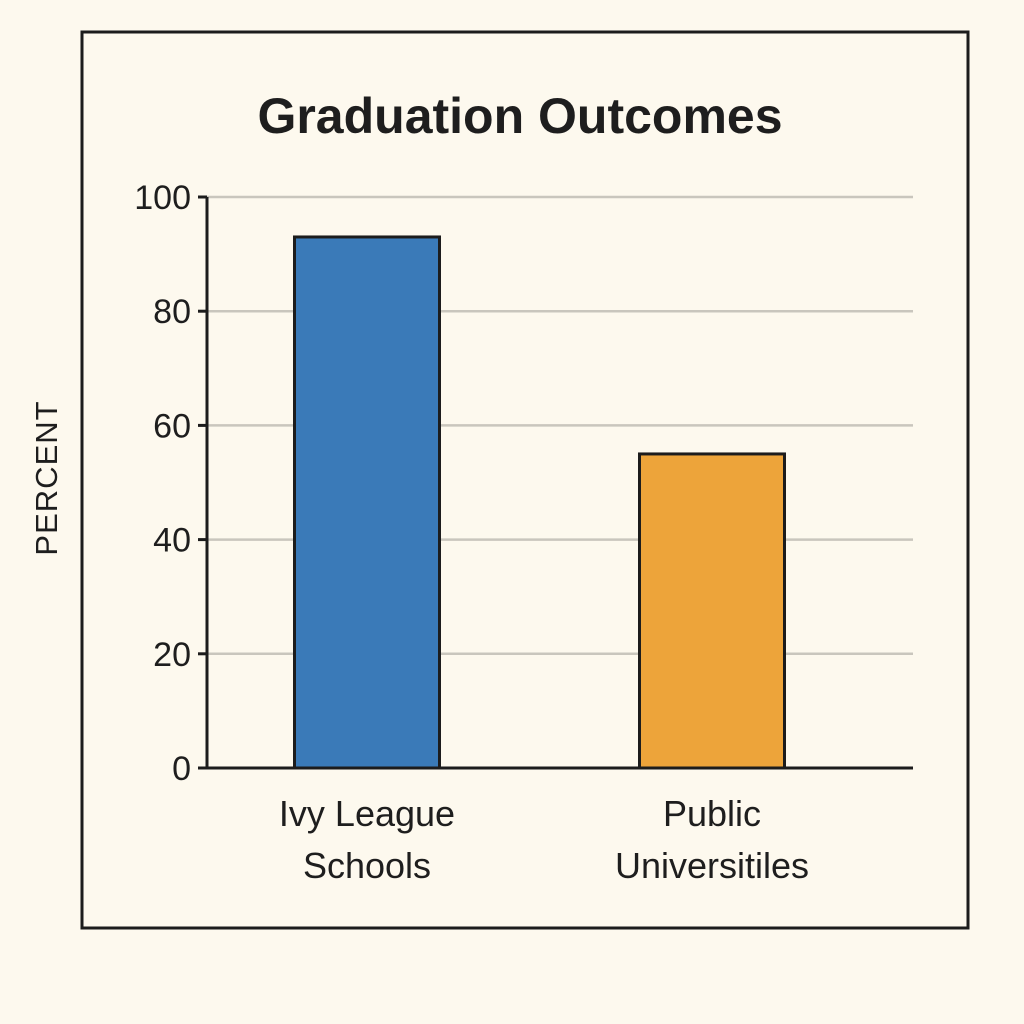  What do you see at coordinates (367, 813) in the screenshot?
I see `x-tick-label-line: Ivy League` at bounding box center [367, 813].